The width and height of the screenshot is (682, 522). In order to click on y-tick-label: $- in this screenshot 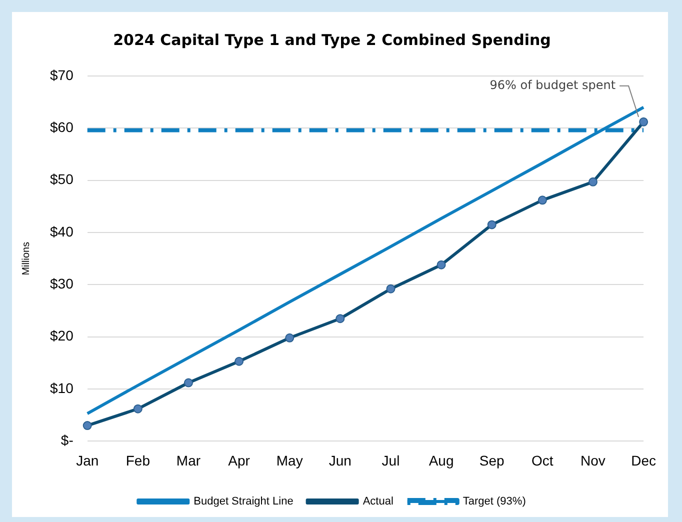, I will do `click(67, 440)`.